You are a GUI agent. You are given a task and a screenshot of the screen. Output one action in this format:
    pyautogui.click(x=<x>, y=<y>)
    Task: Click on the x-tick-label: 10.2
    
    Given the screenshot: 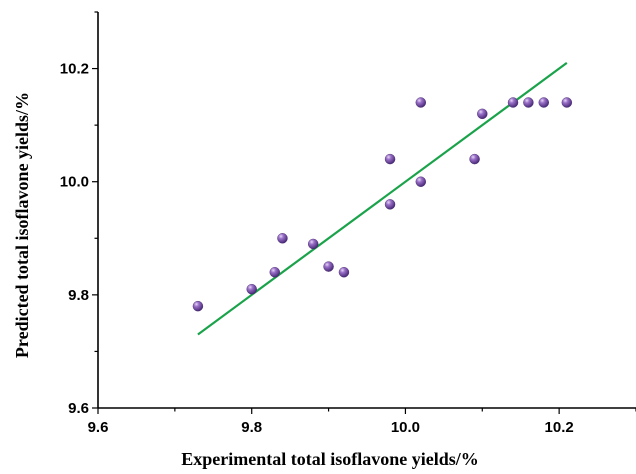 What is the action you would take?
    pyautogui.click(x=559, y=427)
    